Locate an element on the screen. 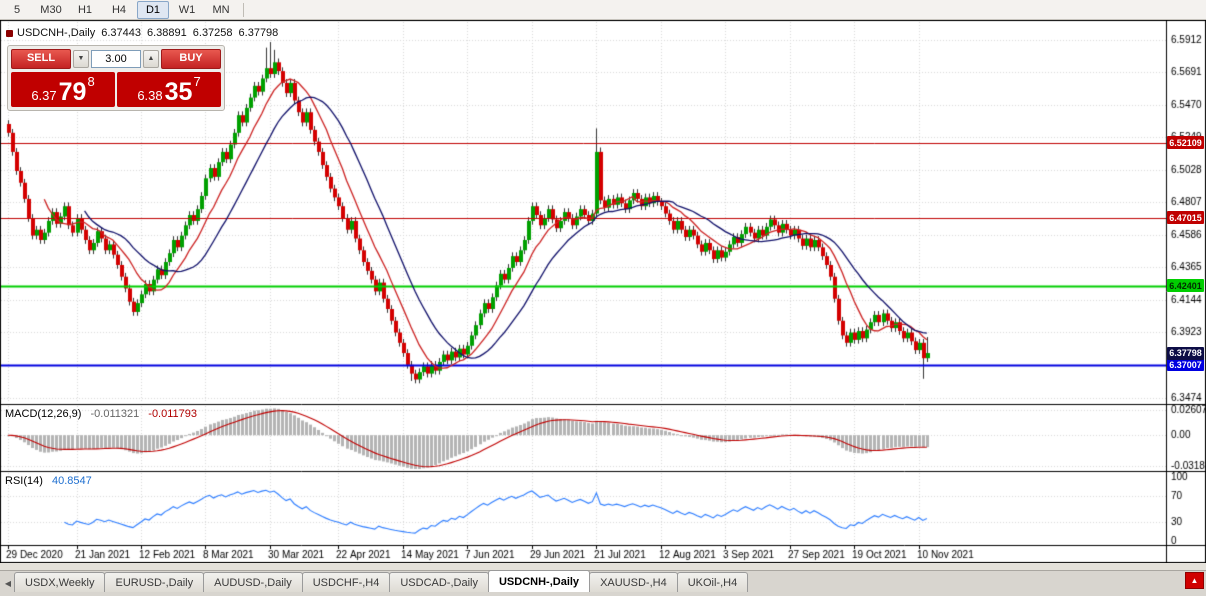  sell-button: SELL is located at coordinates (41, 59).